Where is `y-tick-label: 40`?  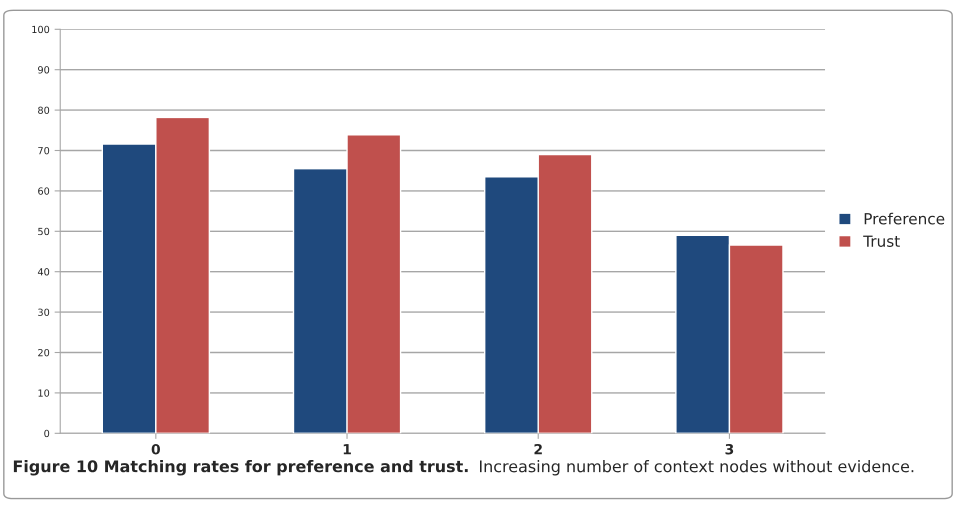 y-tick-label: 40 is located at coordinates (44, 272).